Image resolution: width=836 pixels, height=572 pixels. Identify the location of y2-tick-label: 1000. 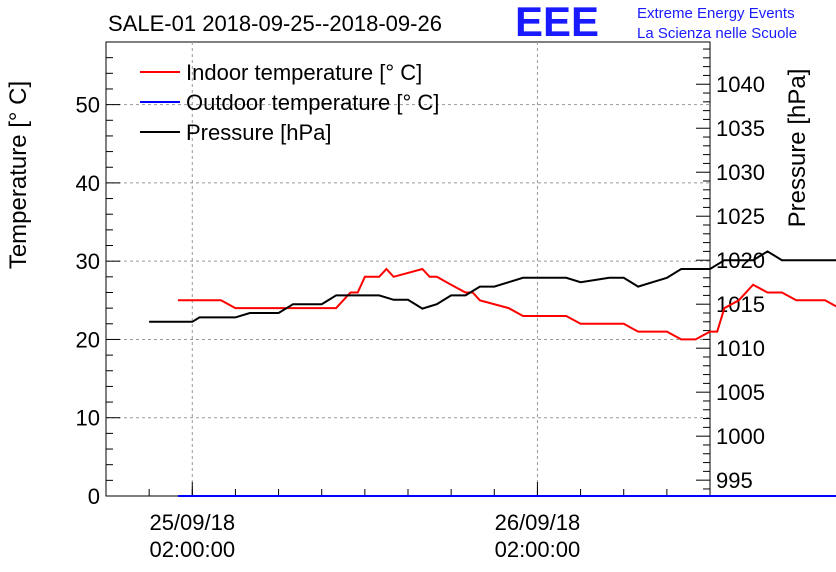
(740, 436).